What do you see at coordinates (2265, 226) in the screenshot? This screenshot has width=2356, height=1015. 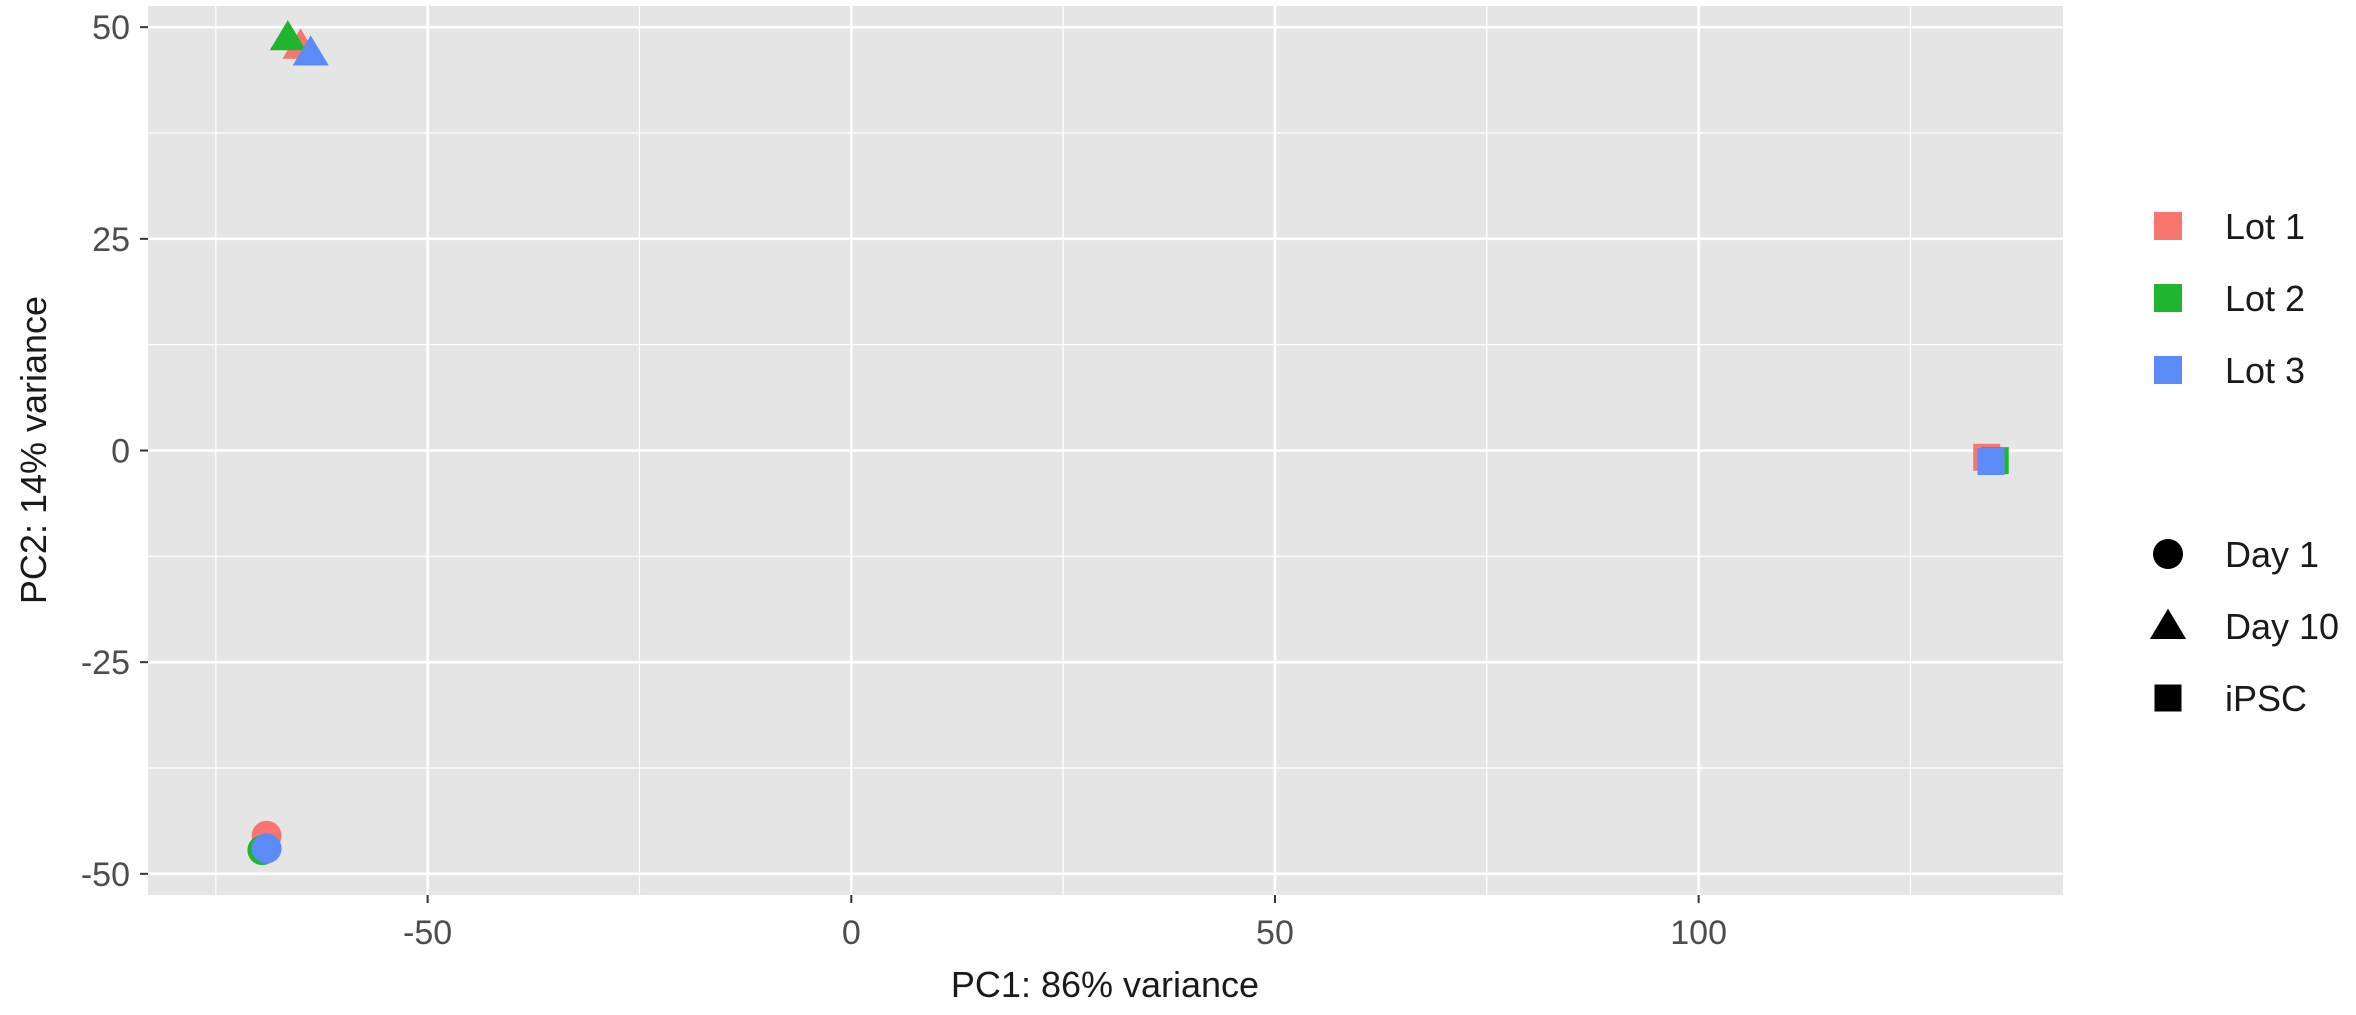 I see `legend-color-label: Lot 1` at bounding box center [2265, 226].